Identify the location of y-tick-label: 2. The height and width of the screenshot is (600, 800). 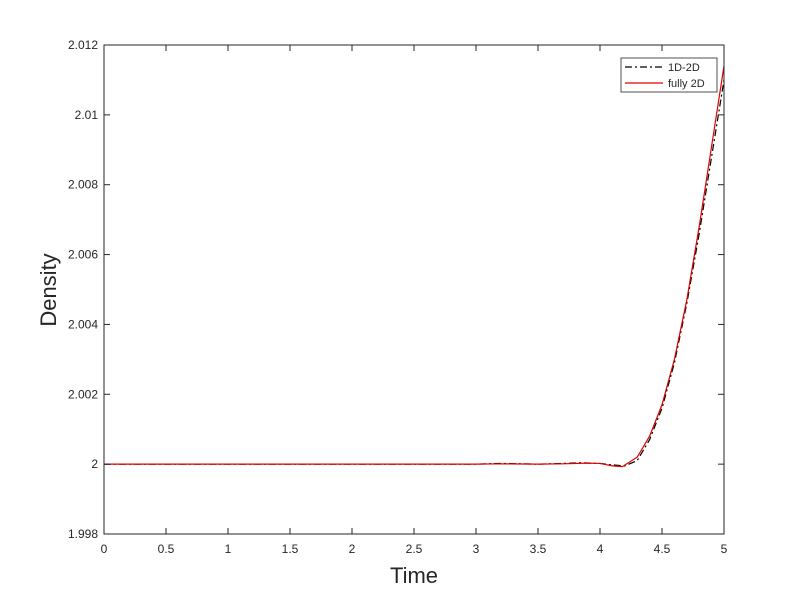
(94, 464).